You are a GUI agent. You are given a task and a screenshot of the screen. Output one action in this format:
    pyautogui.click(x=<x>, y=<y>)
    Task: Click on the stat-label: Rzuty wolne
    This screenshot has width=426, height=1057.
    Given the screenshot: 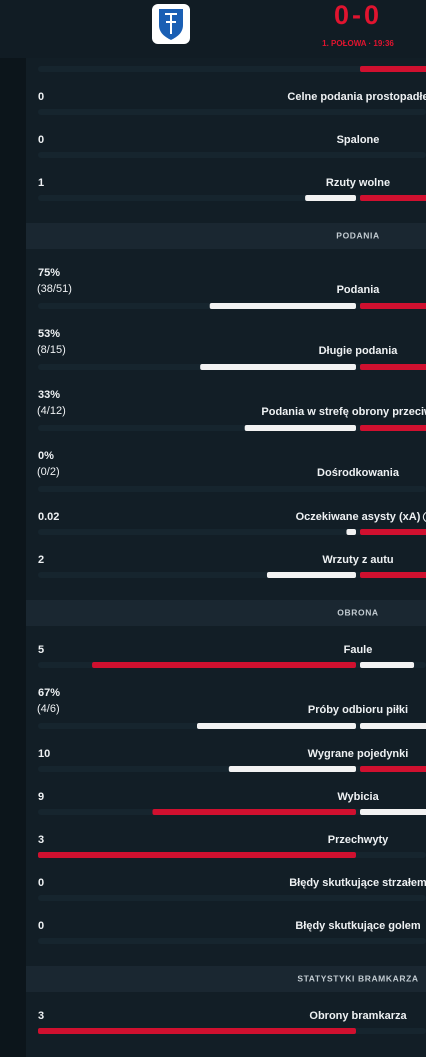 What is the action you would take?
    pyautogui.click(x=358, y=183)
    